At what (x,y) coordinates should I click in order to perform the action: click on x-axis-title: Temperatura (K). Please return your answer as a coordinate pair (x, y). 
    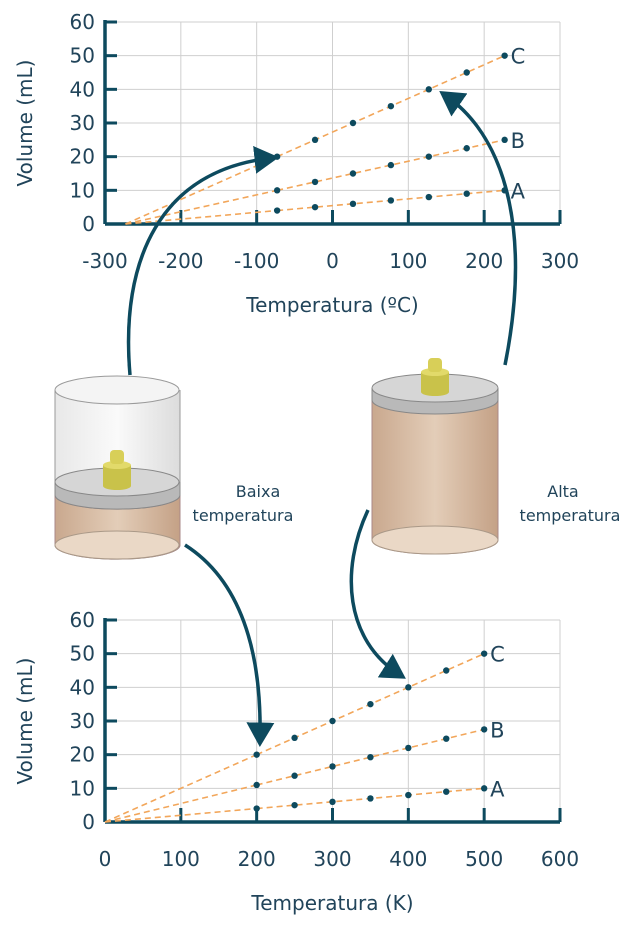
    Looking at the image, I should click on (331, 903).